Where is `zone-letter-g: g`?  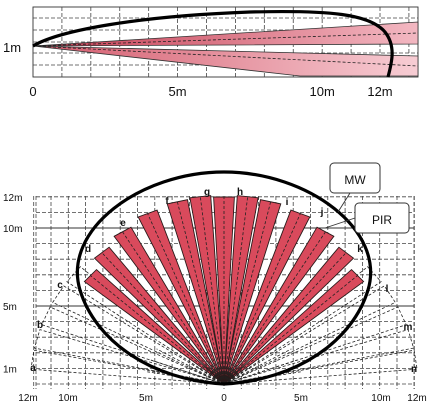
zone-letter-g: g is located at coordinates (207, 192).